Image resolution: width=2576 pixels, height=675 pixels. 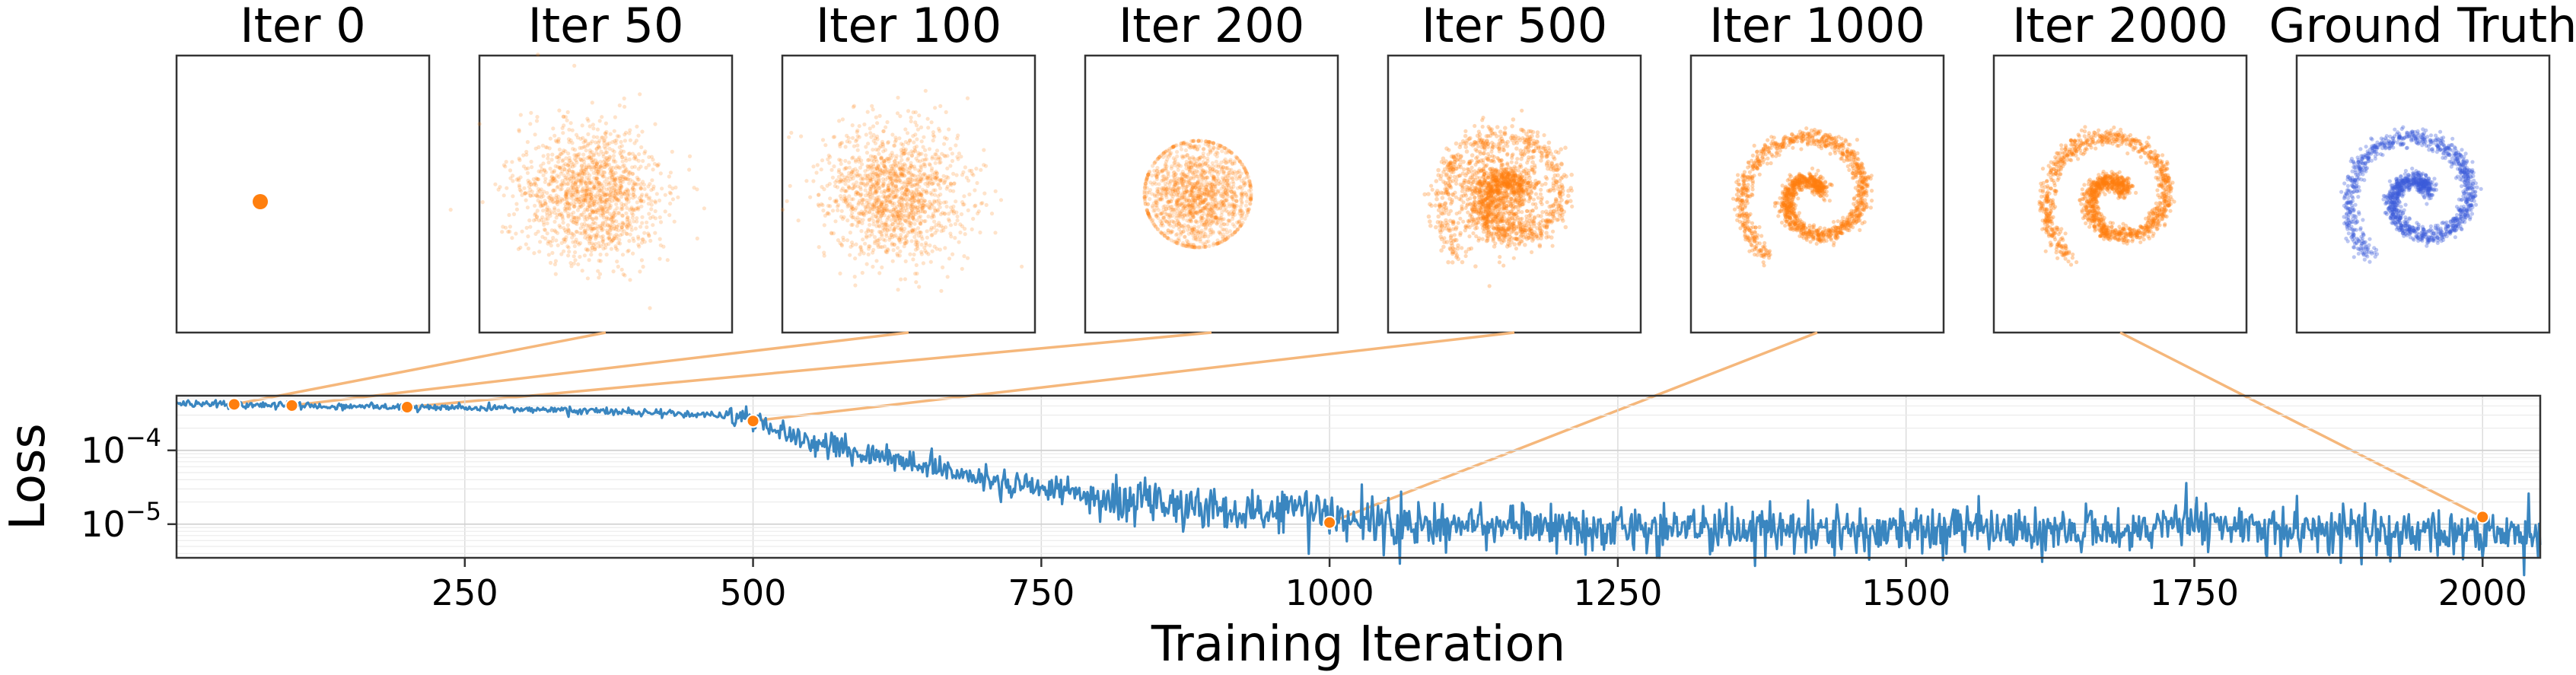 What do you see at coordinates (1905, 593) in the screenshot?
I see `x-tick-label: 1500` at bounding box center [1905, 593].